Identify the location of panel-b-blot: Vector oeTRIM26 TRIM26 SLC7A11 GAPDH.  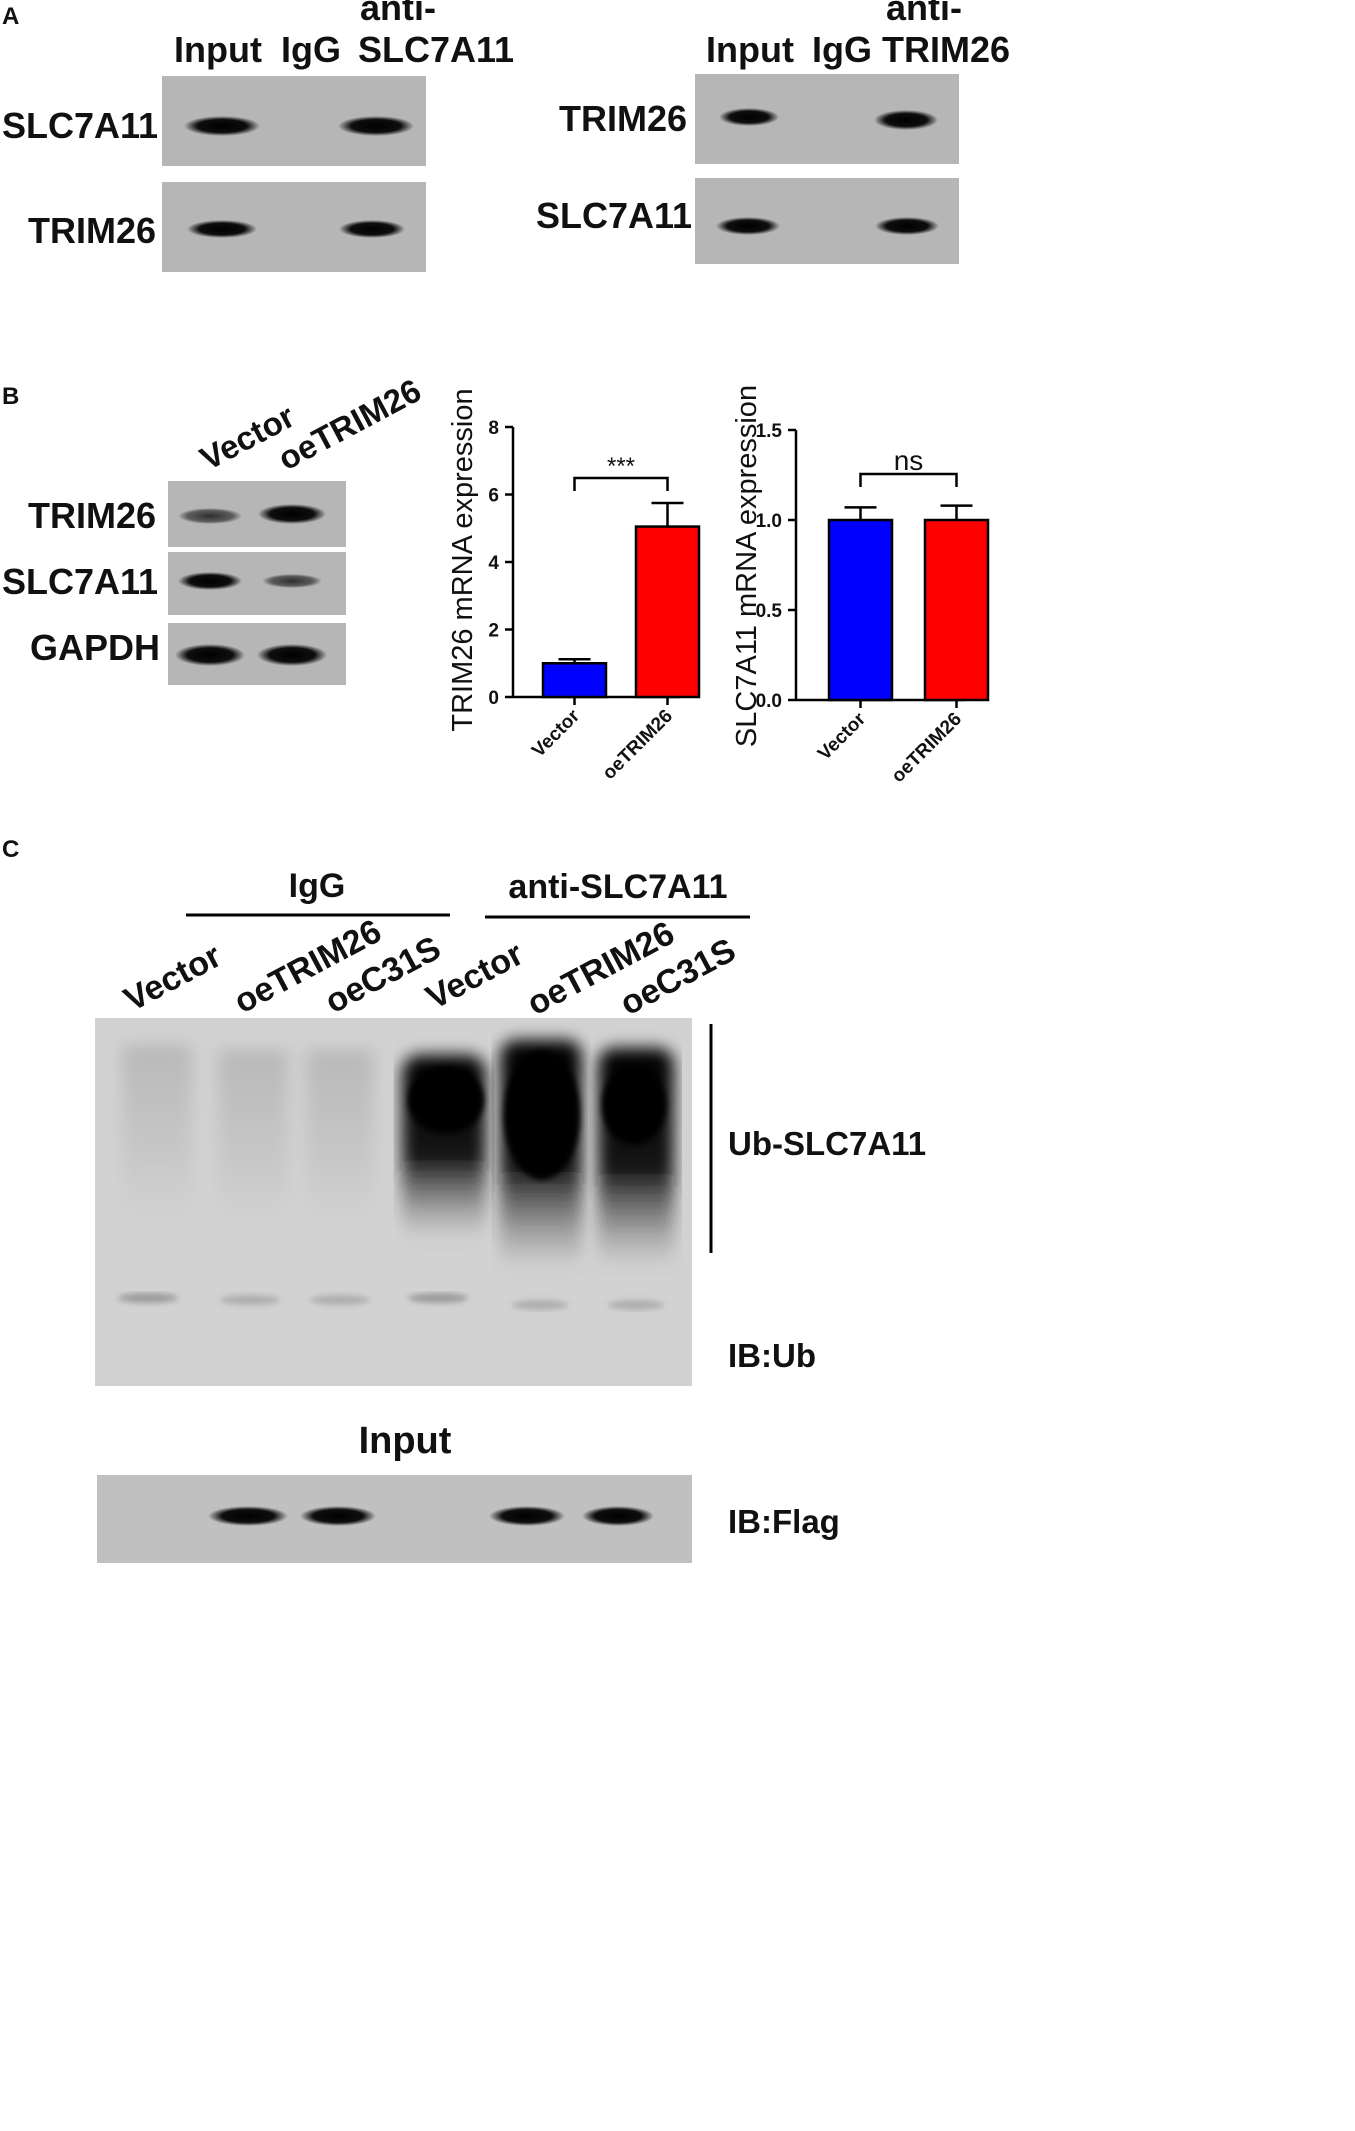
(214, 528).